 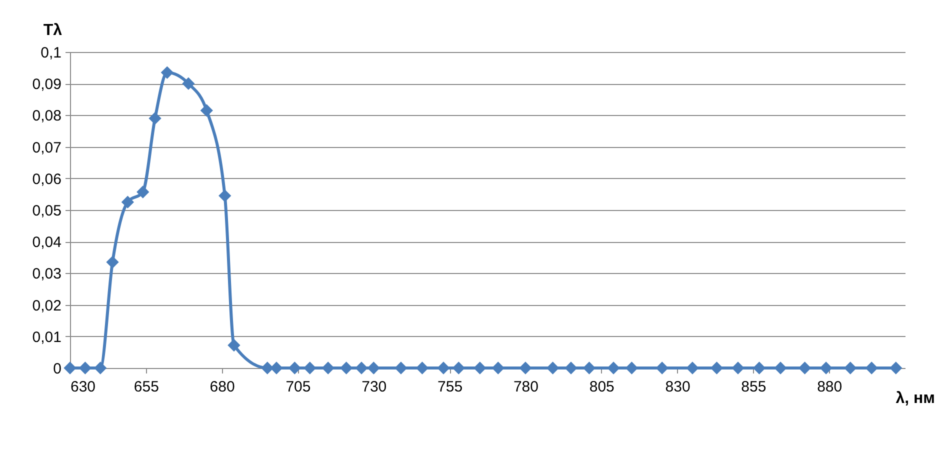 What do you see at coordinates (47, 85) in the screenshot?
I see `y-tick-label: 0,09` at bounding box center [47, 85].